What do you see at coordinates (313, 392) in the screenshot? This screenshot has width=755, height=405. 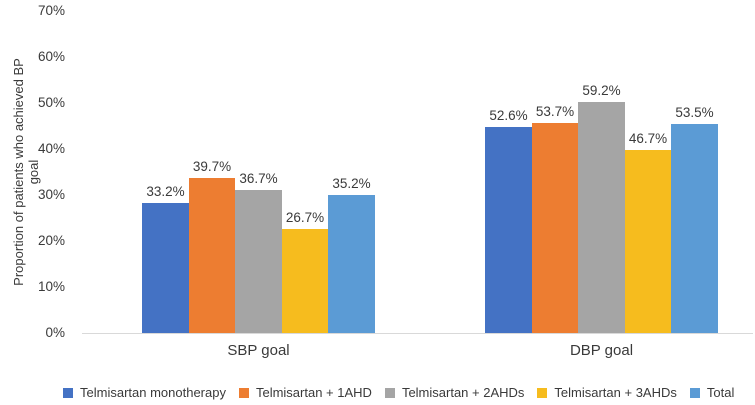 I see `legend-label: Telmisartan + 1AHD` at bounding box center [313, 392].